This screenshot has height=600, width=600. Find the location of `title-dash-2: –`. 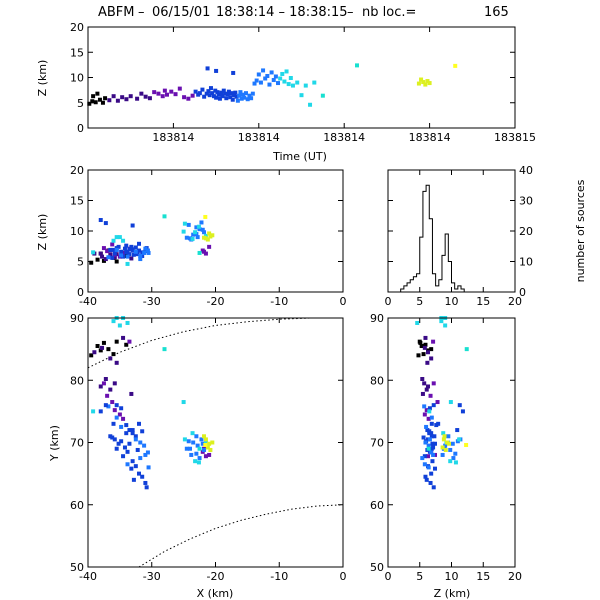

title-dash-2: – is located at coordinates (350, 12).